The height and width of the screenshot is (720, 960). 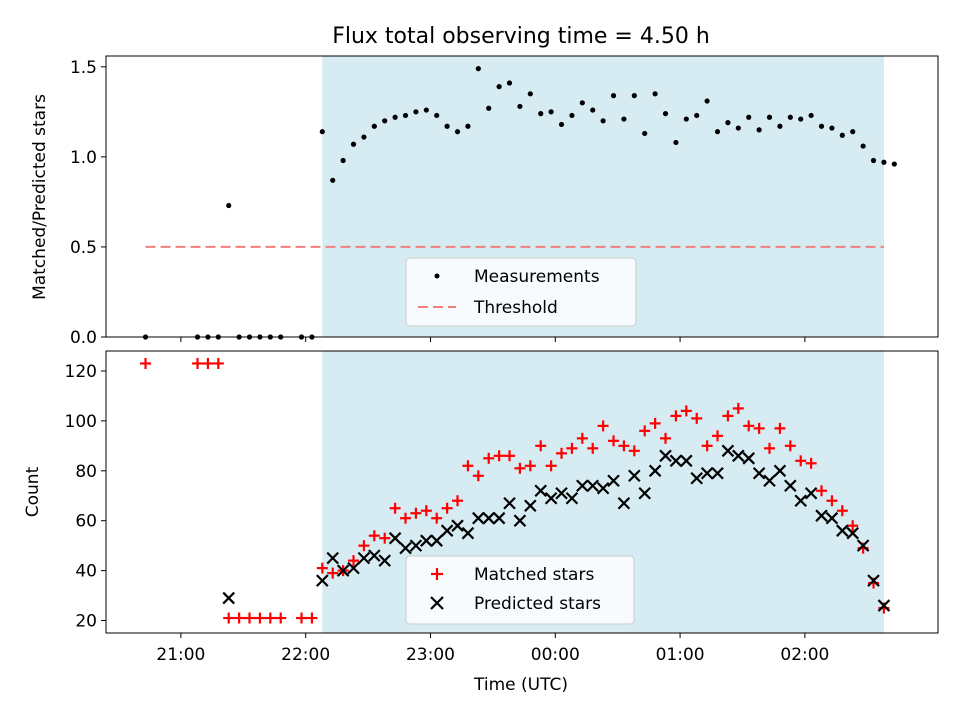 What do you see at coordinates (534, 575) in the screenshot?
I see `legend-matched-label: Matched stars` at bounding box center [534, 575].